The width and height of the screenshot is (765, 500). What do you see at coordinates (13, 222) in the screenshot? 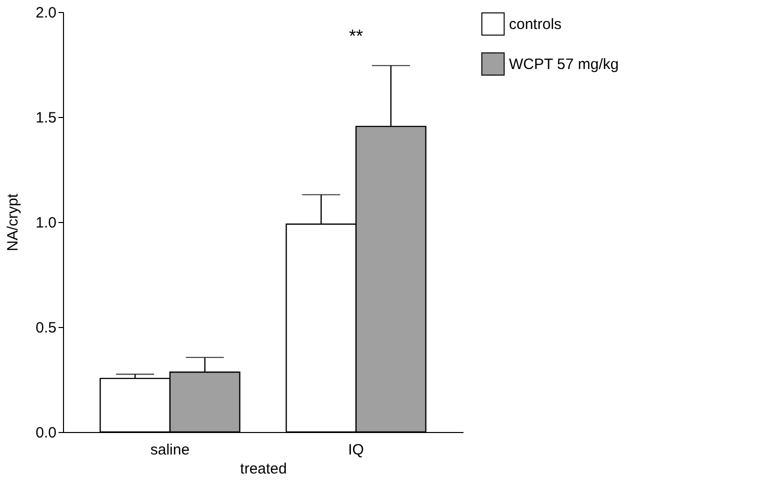
I see `y-axis-title: NA/crypt` at bounding box center [13, 222].